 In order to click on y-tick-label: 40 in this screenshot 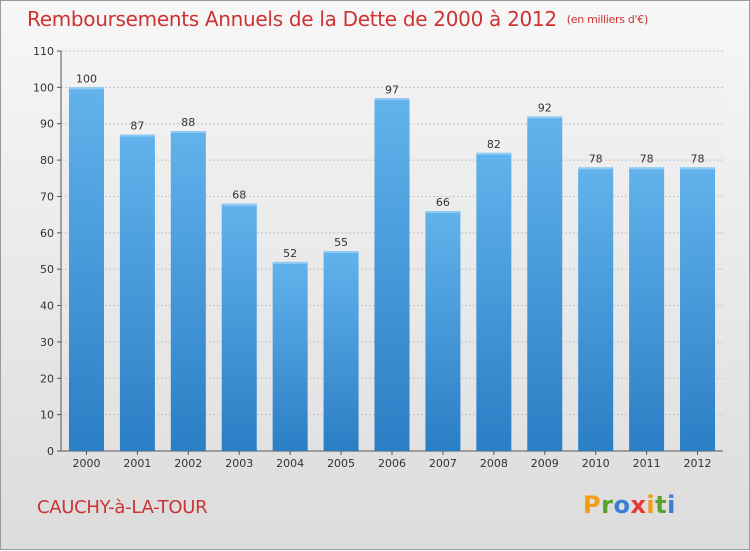, I will do `click(47, 306)`.